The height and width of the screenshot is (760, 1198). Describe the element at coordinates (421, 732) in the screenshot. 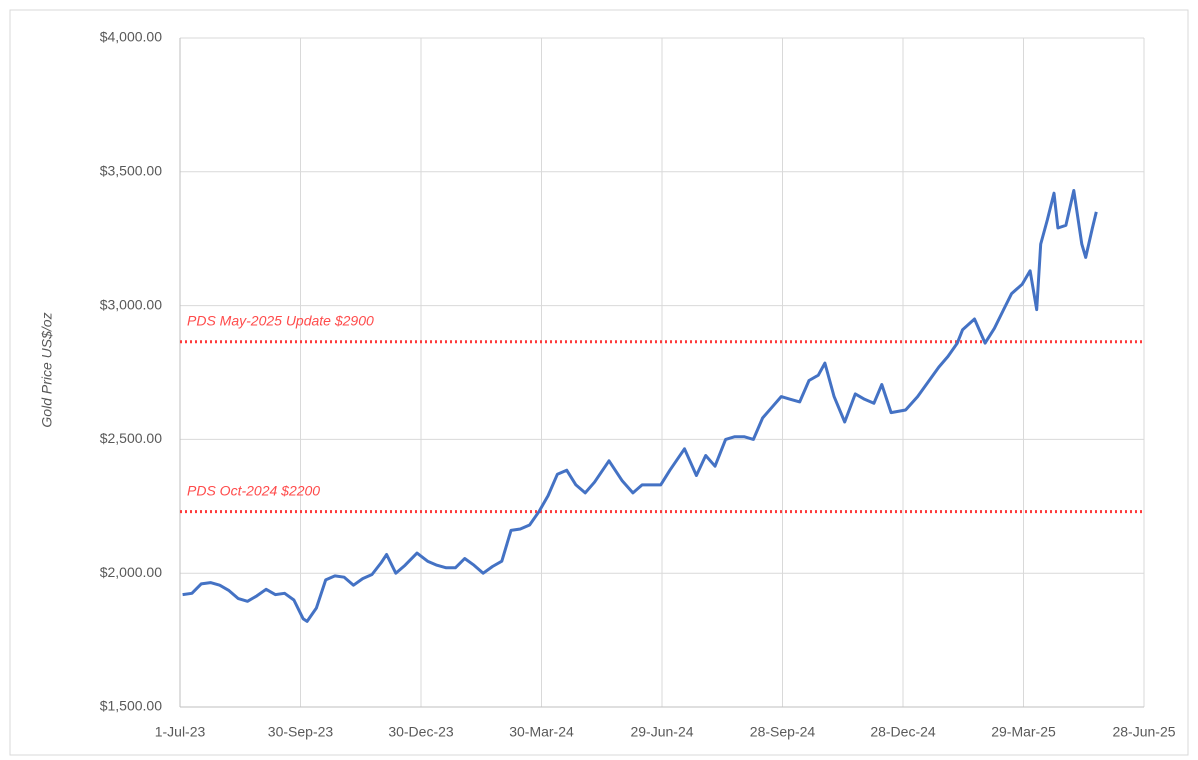

I see `x-tick-label: 30-Dec-23` at that location.